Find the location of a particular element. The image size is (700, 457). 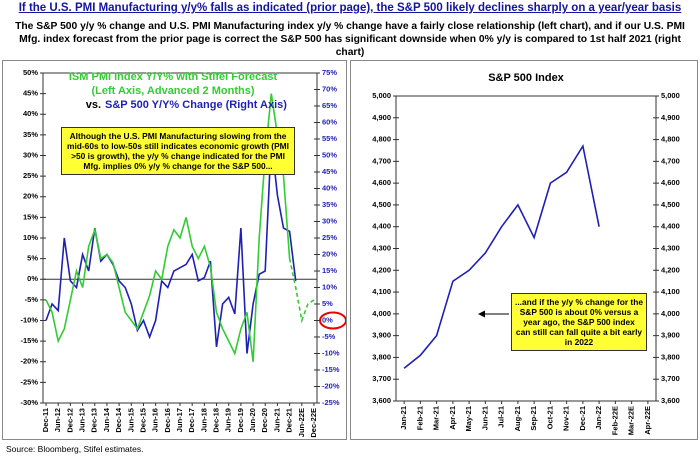

x-tick-label: Dec-12 is located at coordinates (69, 420).